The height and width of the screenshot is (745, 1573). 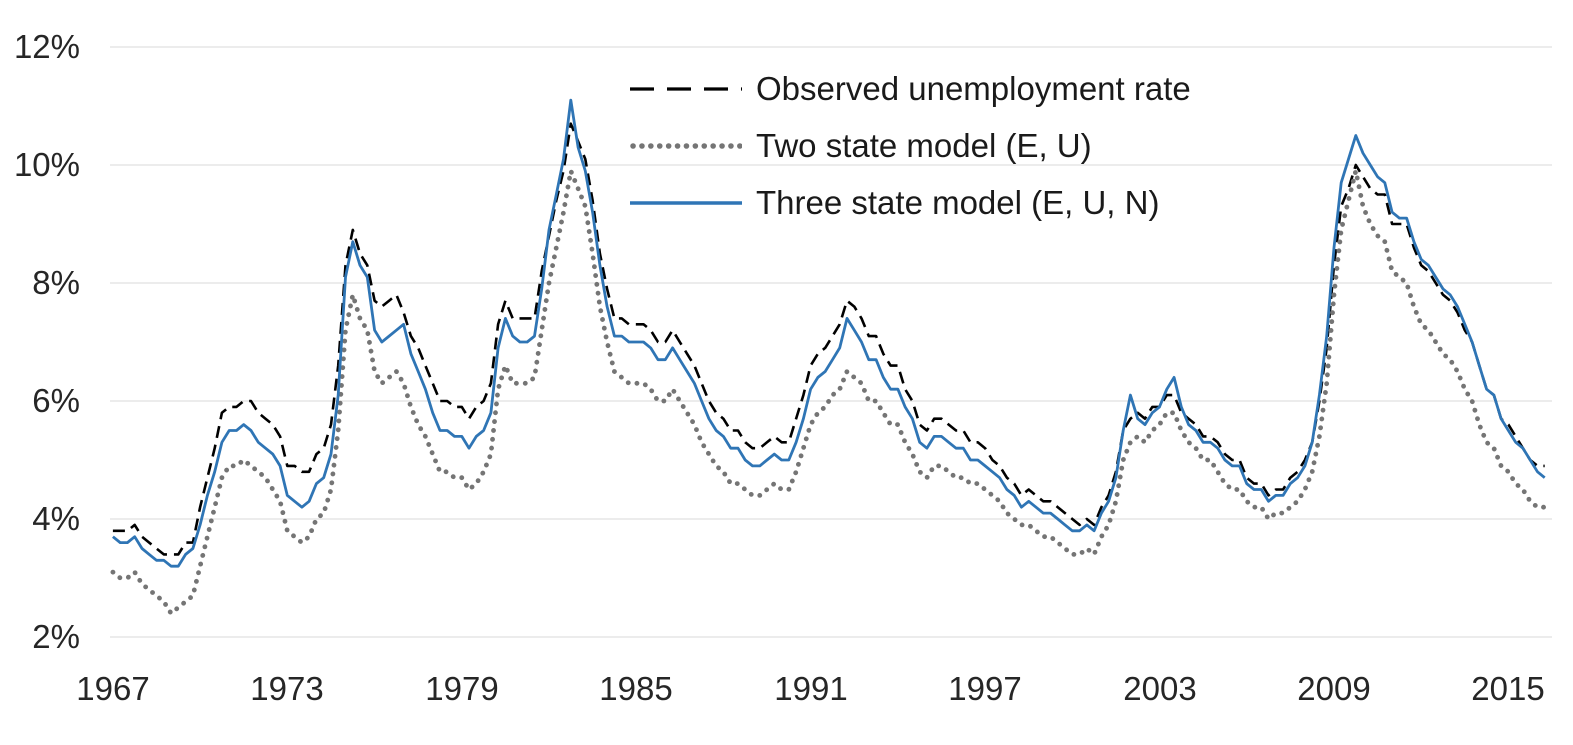 What do you see at coordinates (924, 145) in the screenshot?
I see `legend-label-two-state: Two state model (E, U)` at bounding box center [924, 145].